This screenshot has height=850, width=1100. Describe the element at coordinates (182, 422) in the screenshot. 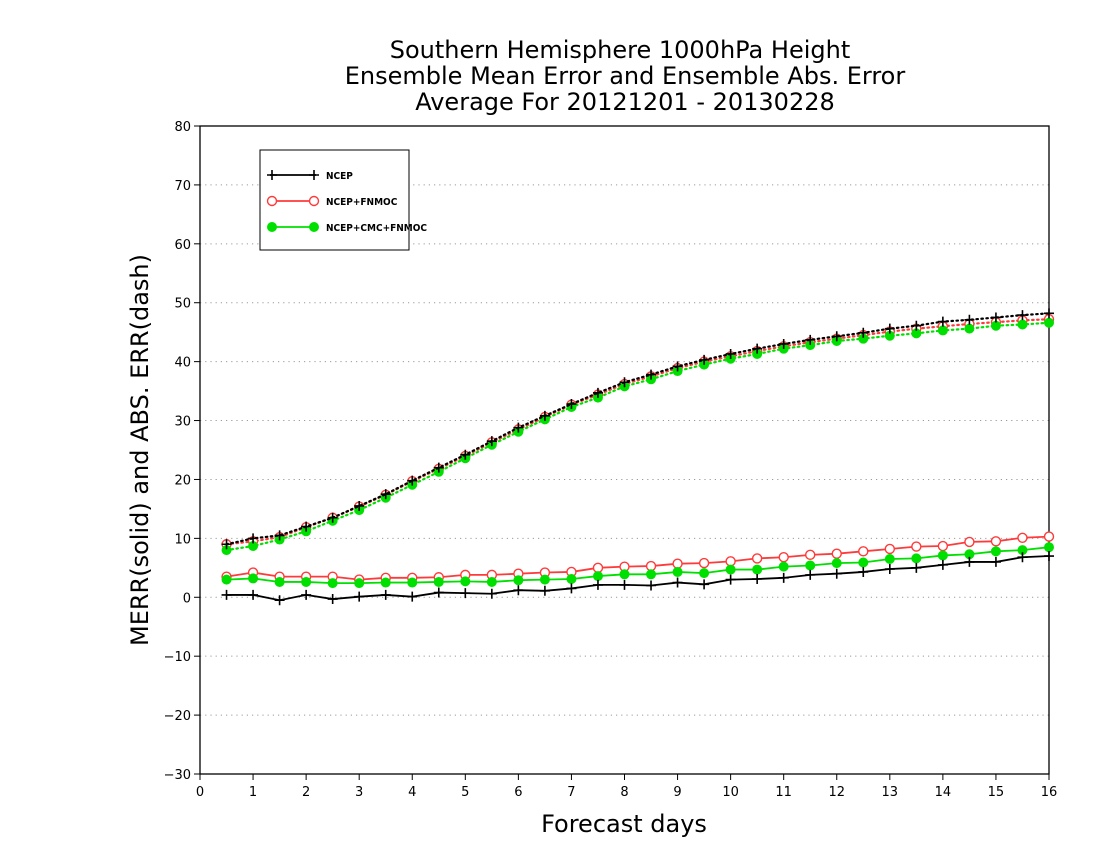

I see `y-tick-label: 30` at that location.